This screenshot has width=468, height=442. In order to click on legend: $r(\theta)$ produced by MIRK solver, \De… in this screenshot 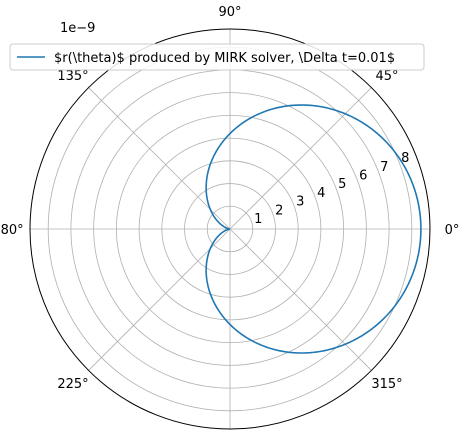, I will do `click(217, 57)`.